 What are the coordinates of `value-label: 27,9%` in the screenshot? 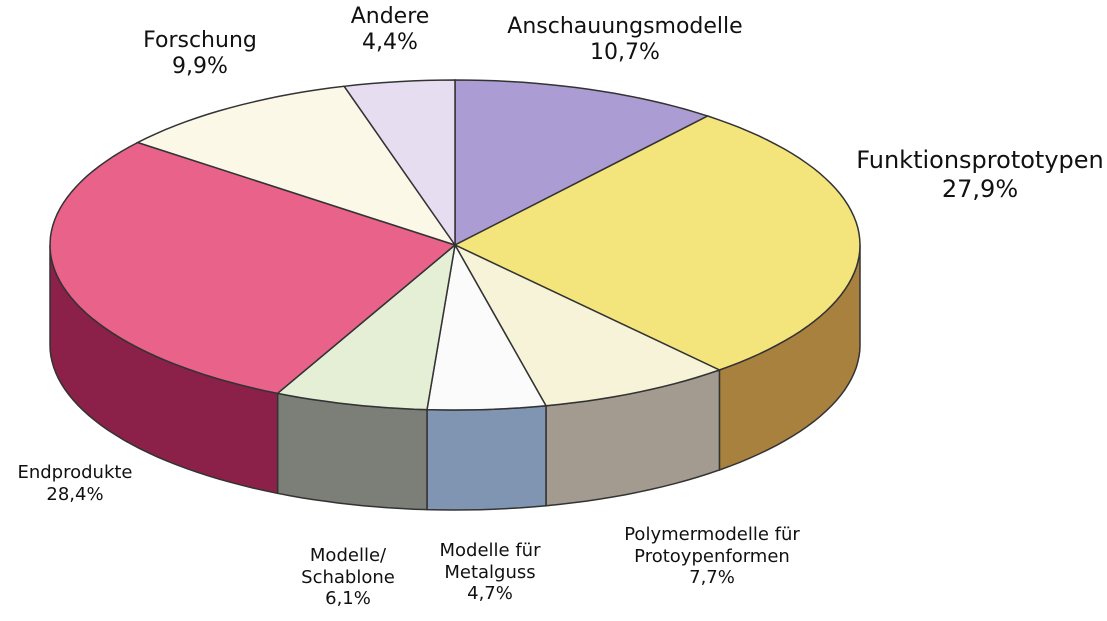 It's located at (980, 188).